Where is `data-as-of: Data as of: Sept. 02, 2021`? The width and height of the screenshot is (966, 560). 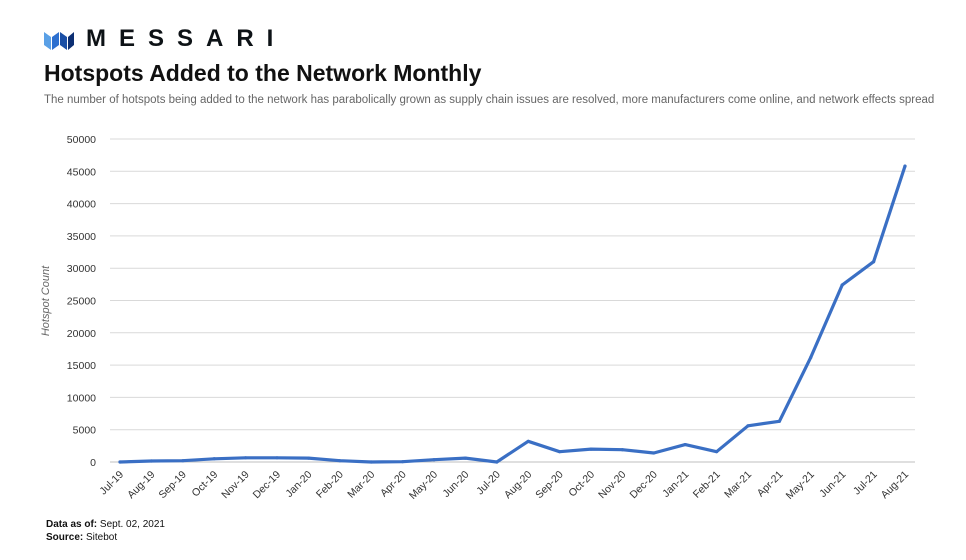 data-as-of: Data as of: Sept. 02, 2021 is located at coordinates (105, 524).